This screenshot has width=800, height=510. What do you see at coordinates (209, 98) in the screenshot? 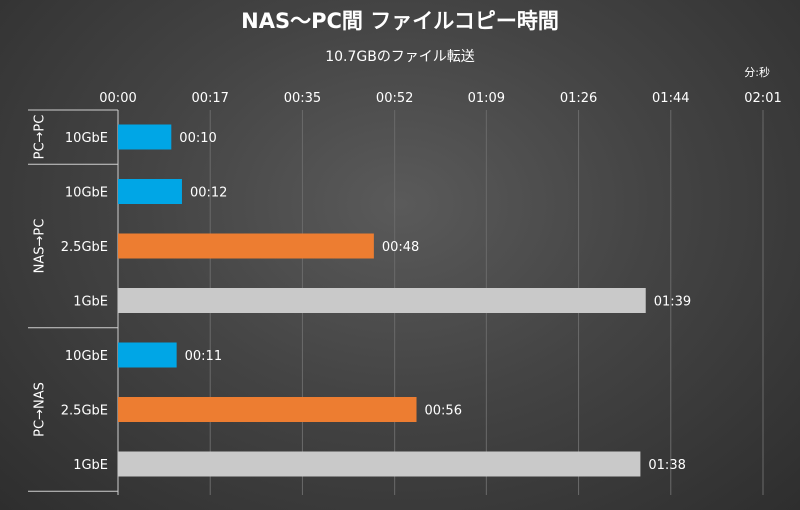
I see `x-tick-label: 00:17` at bounding box center [209, 98].